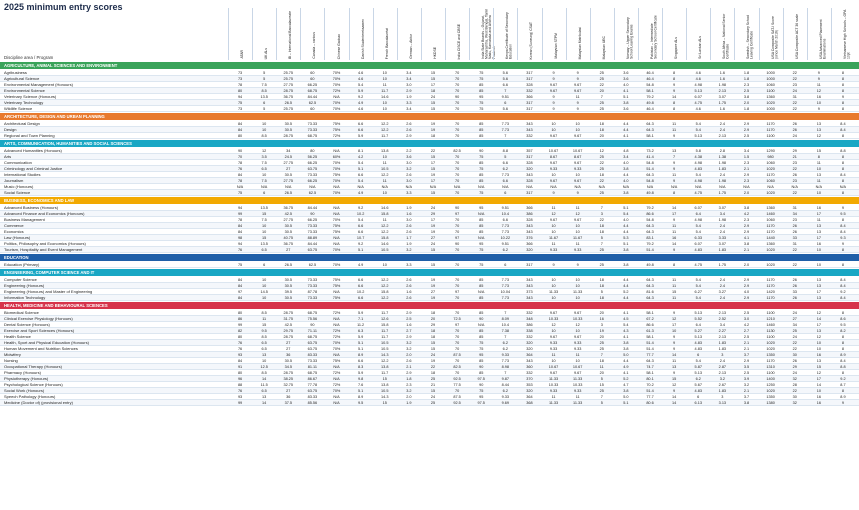 The width and height of the screenshot is (859, 510). Describe the element at coordinates (746, 91) in the screenshot. I see `score-cell: 2.5` at that location.